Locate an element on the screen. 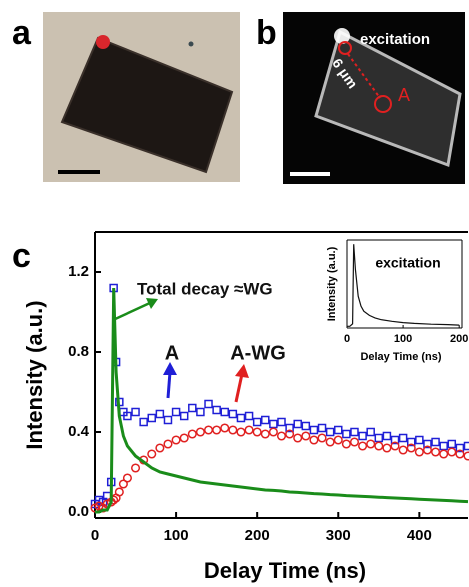 This screenshot has height=587, width=469. panel-label: c is located at coordinates (21, 256).